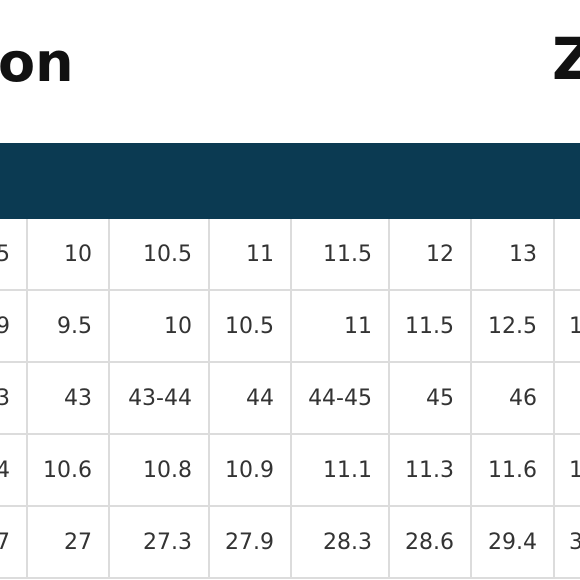  What do you see at coordinates (5, 254) in the screenshot?
I see `cell-text: 5` at bounding box center [5, 254].